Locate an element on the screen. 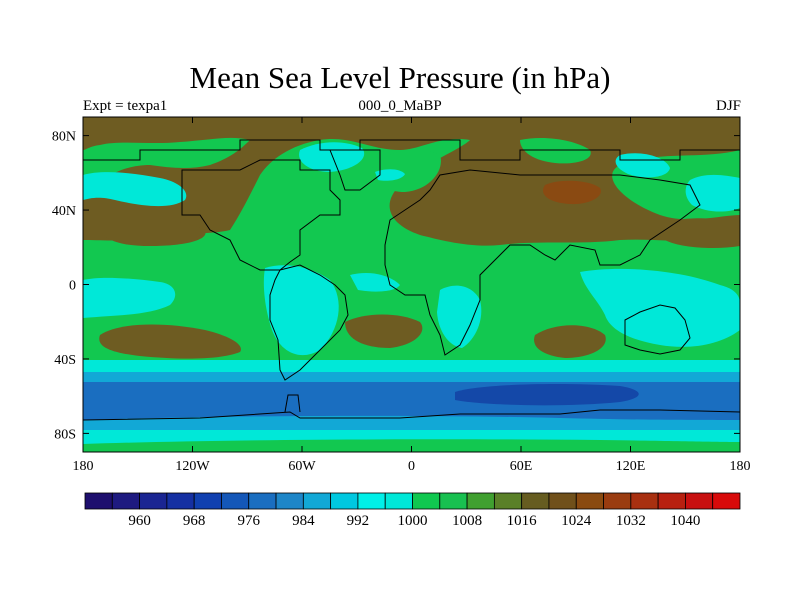 Image resolution: width=800 pixels, height=600 pixels. field-arctic-green-patch is located at coordinates (406, 170).